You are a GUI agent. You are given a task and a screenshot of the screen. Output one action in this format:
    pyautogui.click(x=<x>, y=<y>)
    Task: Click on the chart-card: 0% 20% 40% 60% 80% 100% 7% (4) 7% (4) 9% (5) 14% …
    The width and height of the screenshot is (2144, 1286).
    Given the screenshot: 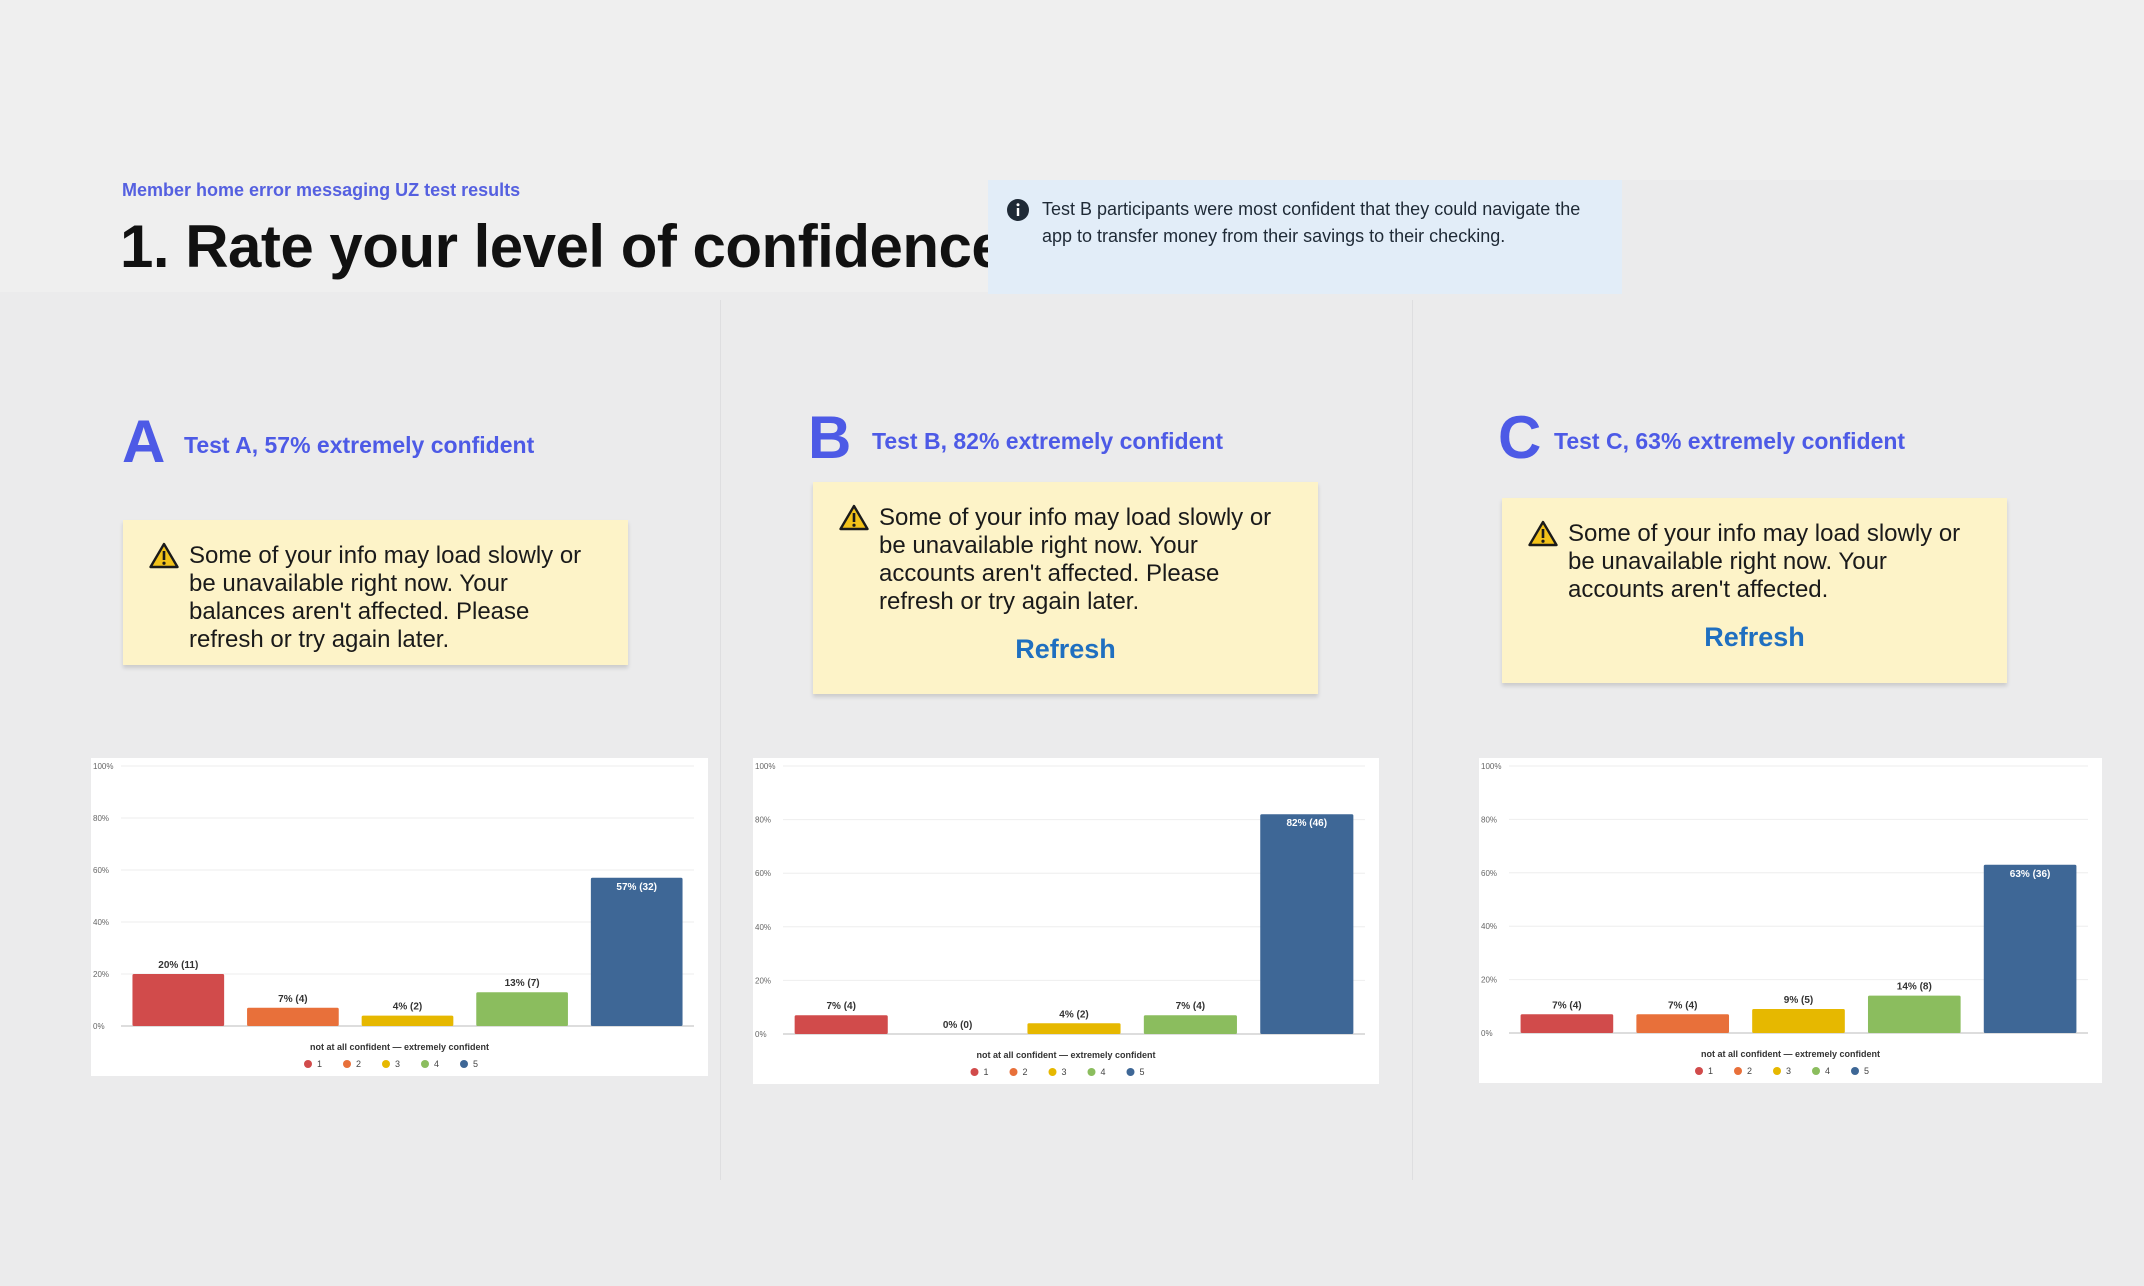 What is the action you would take?
    pyautogui.click(x=1790, y=920)
    